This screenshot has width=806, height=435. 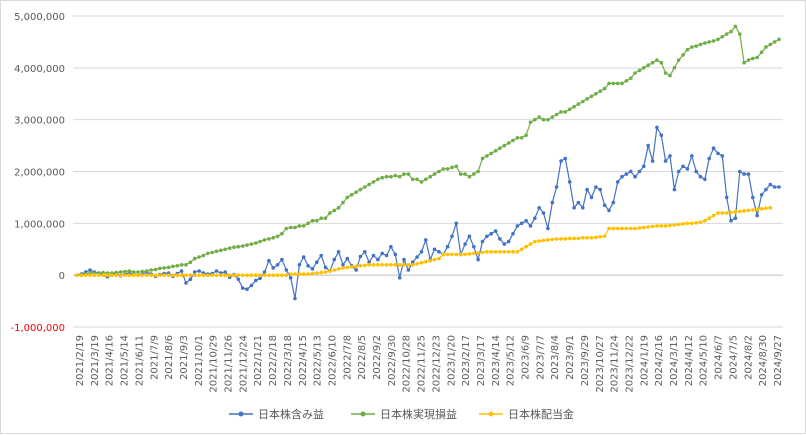 I want to click on x-tick-label: 2021/2/19, so click(x=80, y=360).